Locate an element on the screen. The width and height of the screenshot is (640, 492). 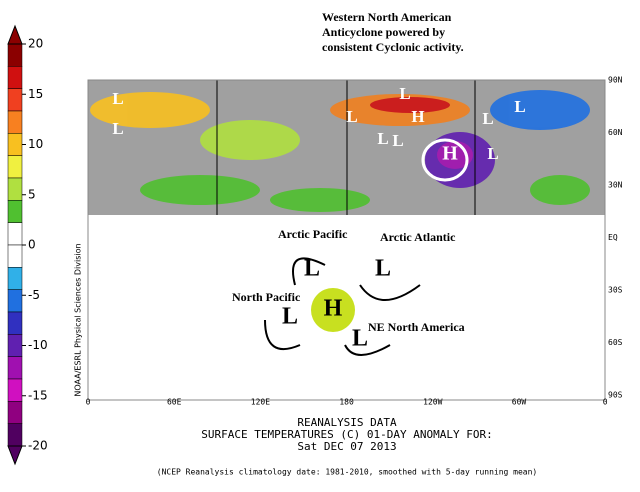
lat-label: 60S is located at coordinates (615, 342).